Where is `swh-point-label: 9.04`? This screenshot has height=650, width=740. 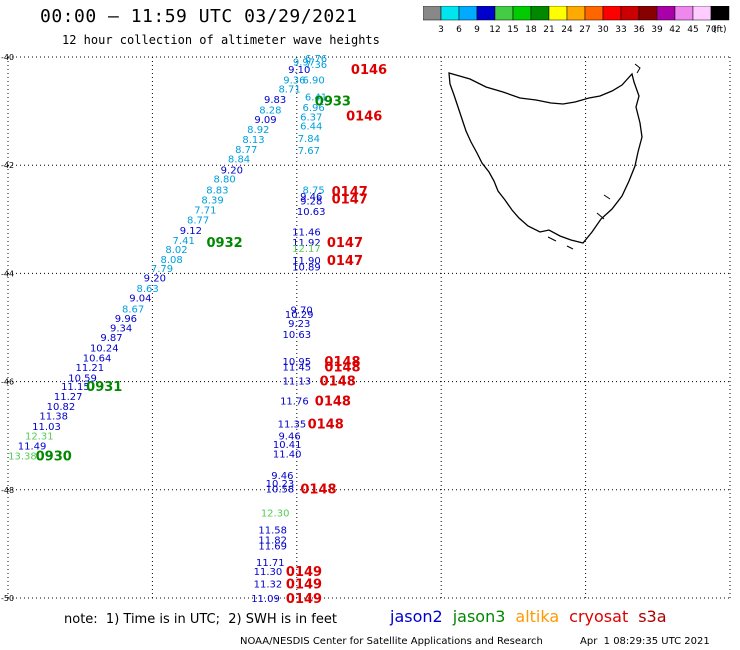 swh-point-label: 9.04 is located at coordinates (140, 299).